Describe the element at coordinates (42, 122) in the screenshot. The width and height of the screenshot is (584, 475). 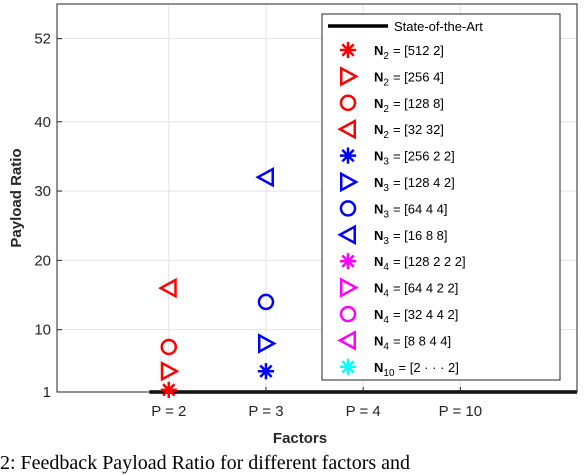
I see `y-tick-label: 40` at that location.